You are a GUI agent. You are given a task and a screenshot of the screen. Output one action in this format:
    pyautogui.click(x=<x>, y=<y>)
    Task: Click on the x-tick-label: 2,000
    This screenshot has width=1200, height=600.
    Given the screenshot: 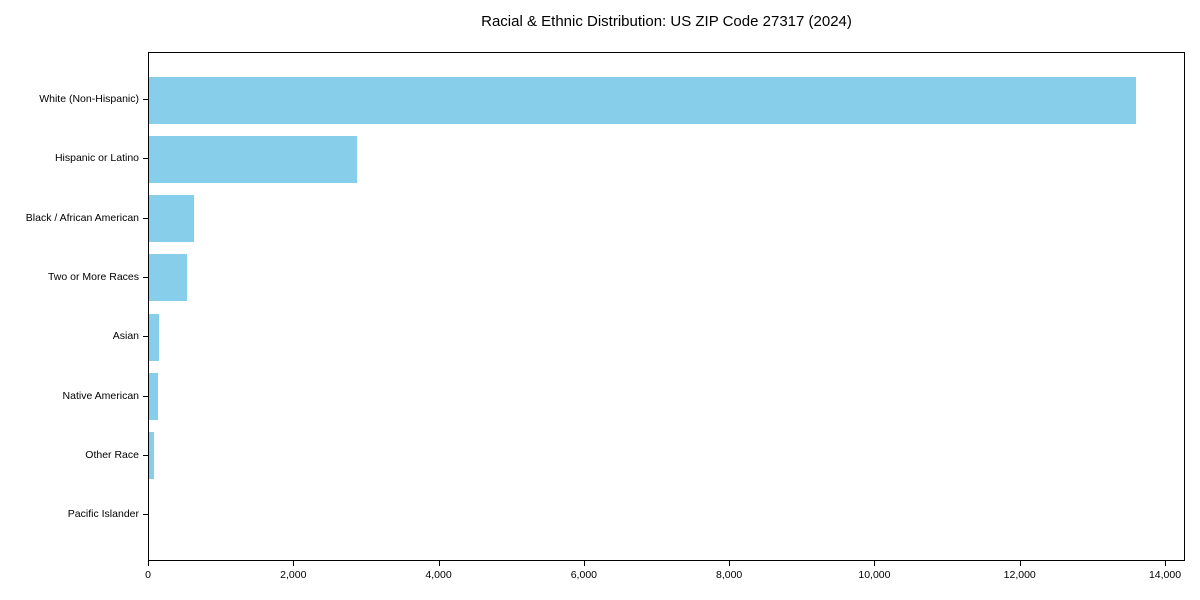 What is the action you would take?
    pyautogui.click(x=293, y=575)
    